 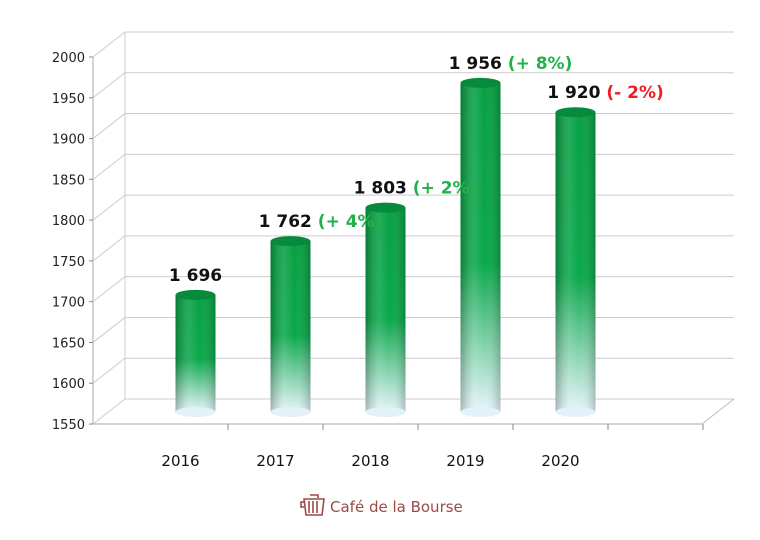 What do you see at coordinates (465, 461) in the screenshot?
I see `x-tick-label: 2019` at bounding box center [465, 461].